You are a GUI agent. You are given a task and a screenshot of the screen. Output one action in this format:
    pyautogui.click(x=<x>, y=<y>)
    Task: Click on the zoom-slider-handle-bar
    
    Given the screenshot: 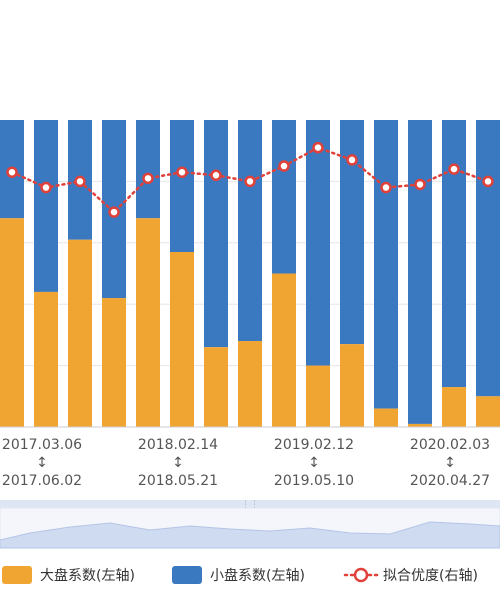 What is the action you would take?
    pyautogui.click(x=250, y=504)
    